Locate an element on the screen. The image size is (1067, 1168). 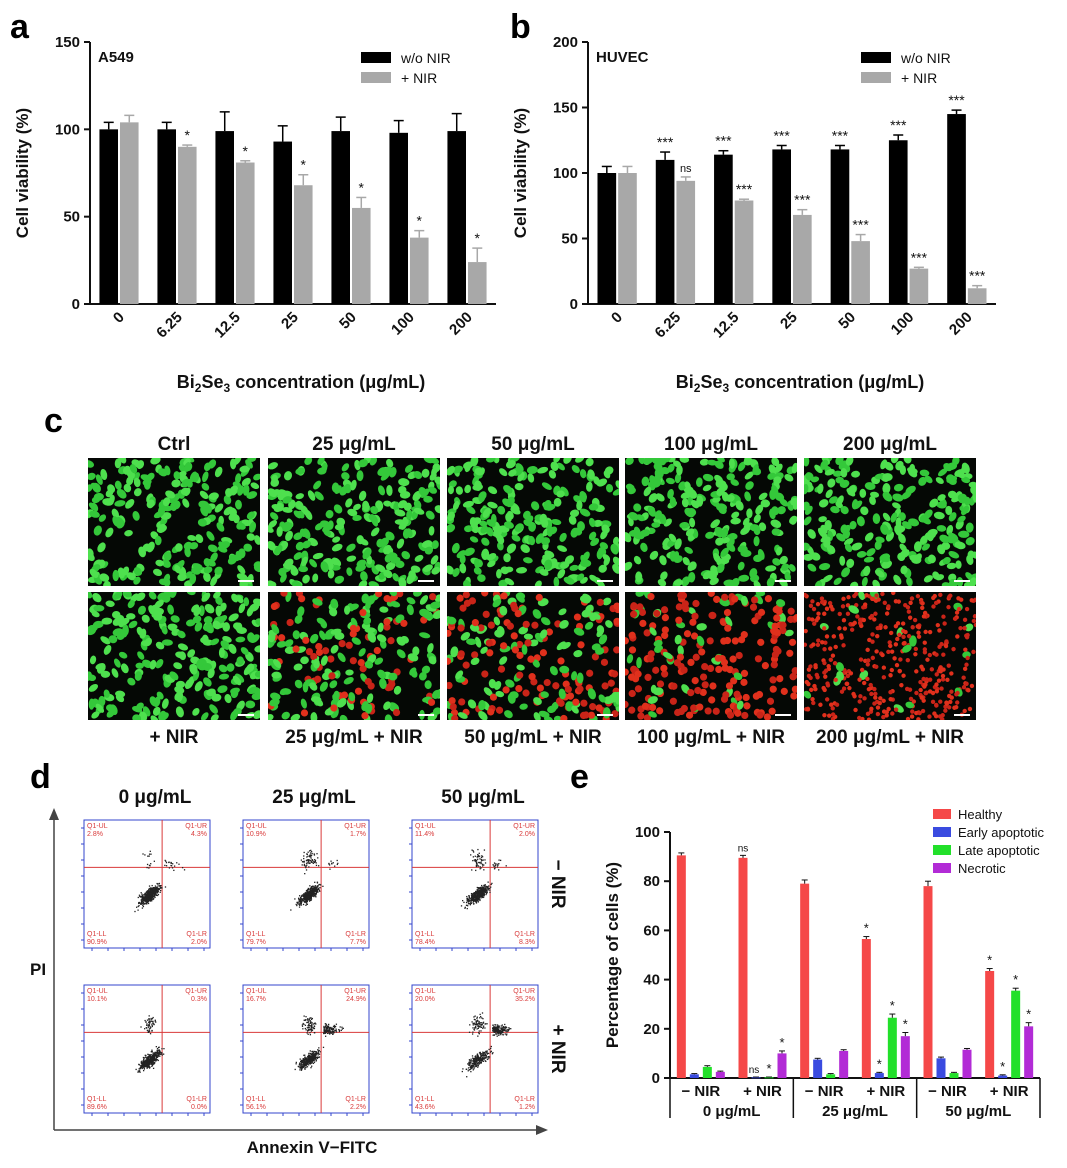
micrograph is located at coordinates (533, 656).